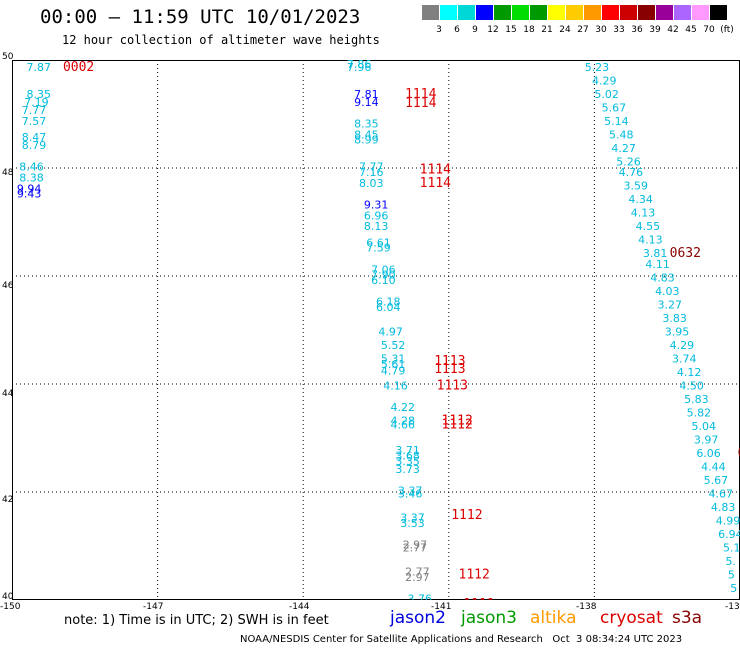 Image resolution: width=740 pixels, height=650 pixels. I want to click on swh-value: 4.12, so click(689, 372).